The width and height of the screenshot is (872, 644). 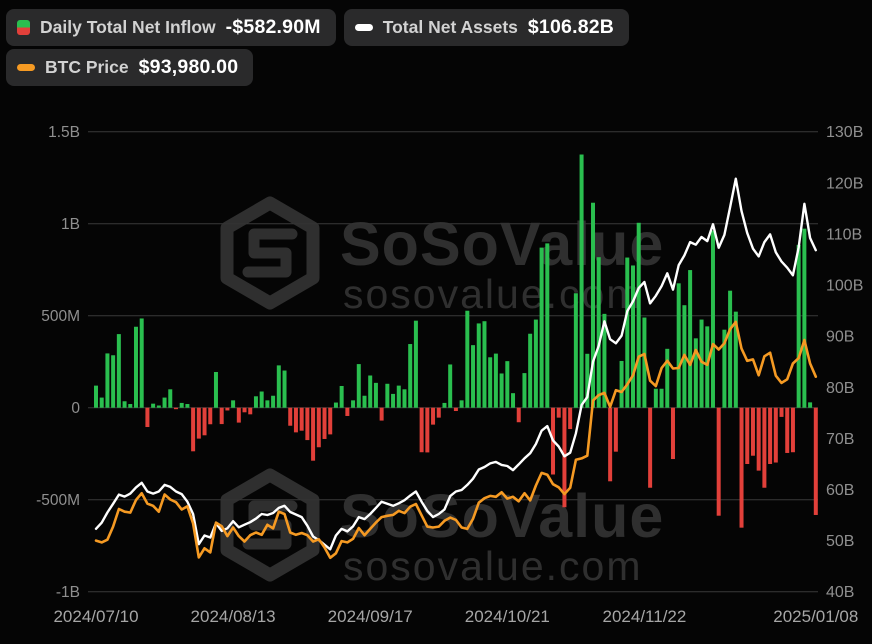 I want to click on legend-item-btc-price: BTC Price $93,980.00, so click(x=130, y=67).